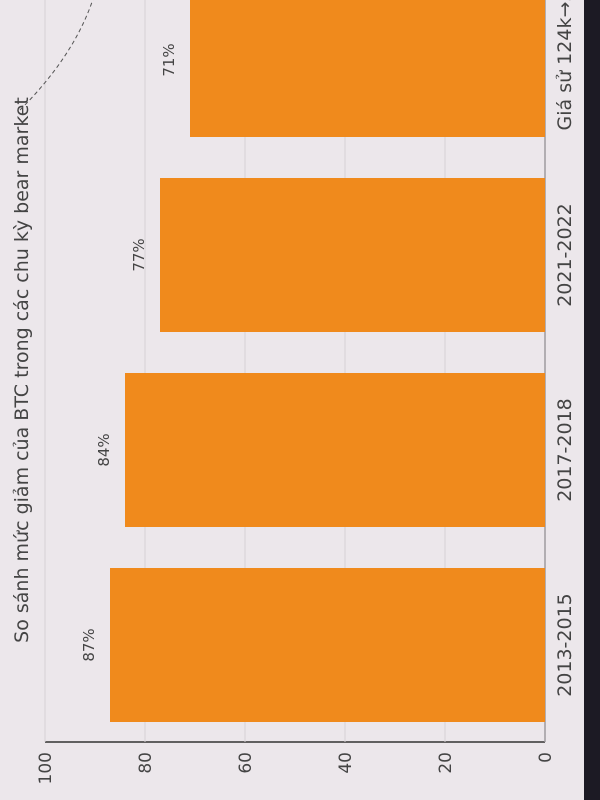 The image size is (600, 800). What do you see at coordinates (592, 400) in the screenshot?
I see `screen-edge` at bounding box center [592, 400].